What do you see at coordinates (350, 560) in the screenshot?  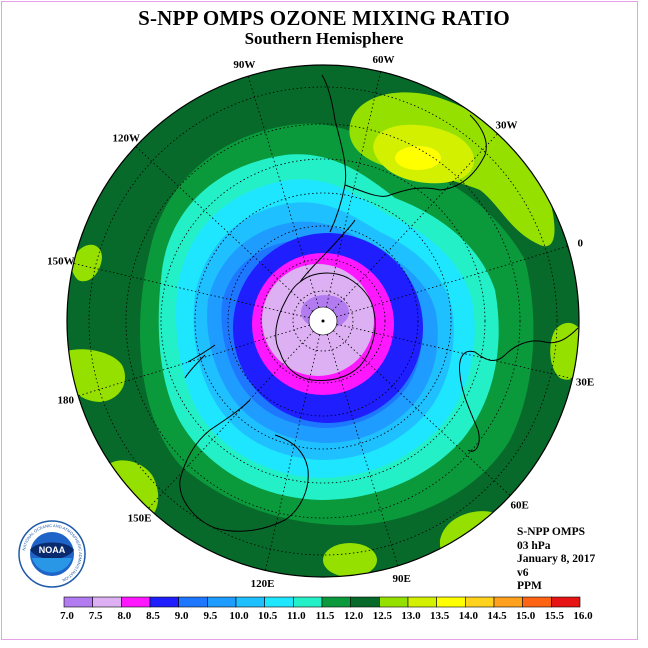 I see `high-bottom` at bounding box center [350, 560].